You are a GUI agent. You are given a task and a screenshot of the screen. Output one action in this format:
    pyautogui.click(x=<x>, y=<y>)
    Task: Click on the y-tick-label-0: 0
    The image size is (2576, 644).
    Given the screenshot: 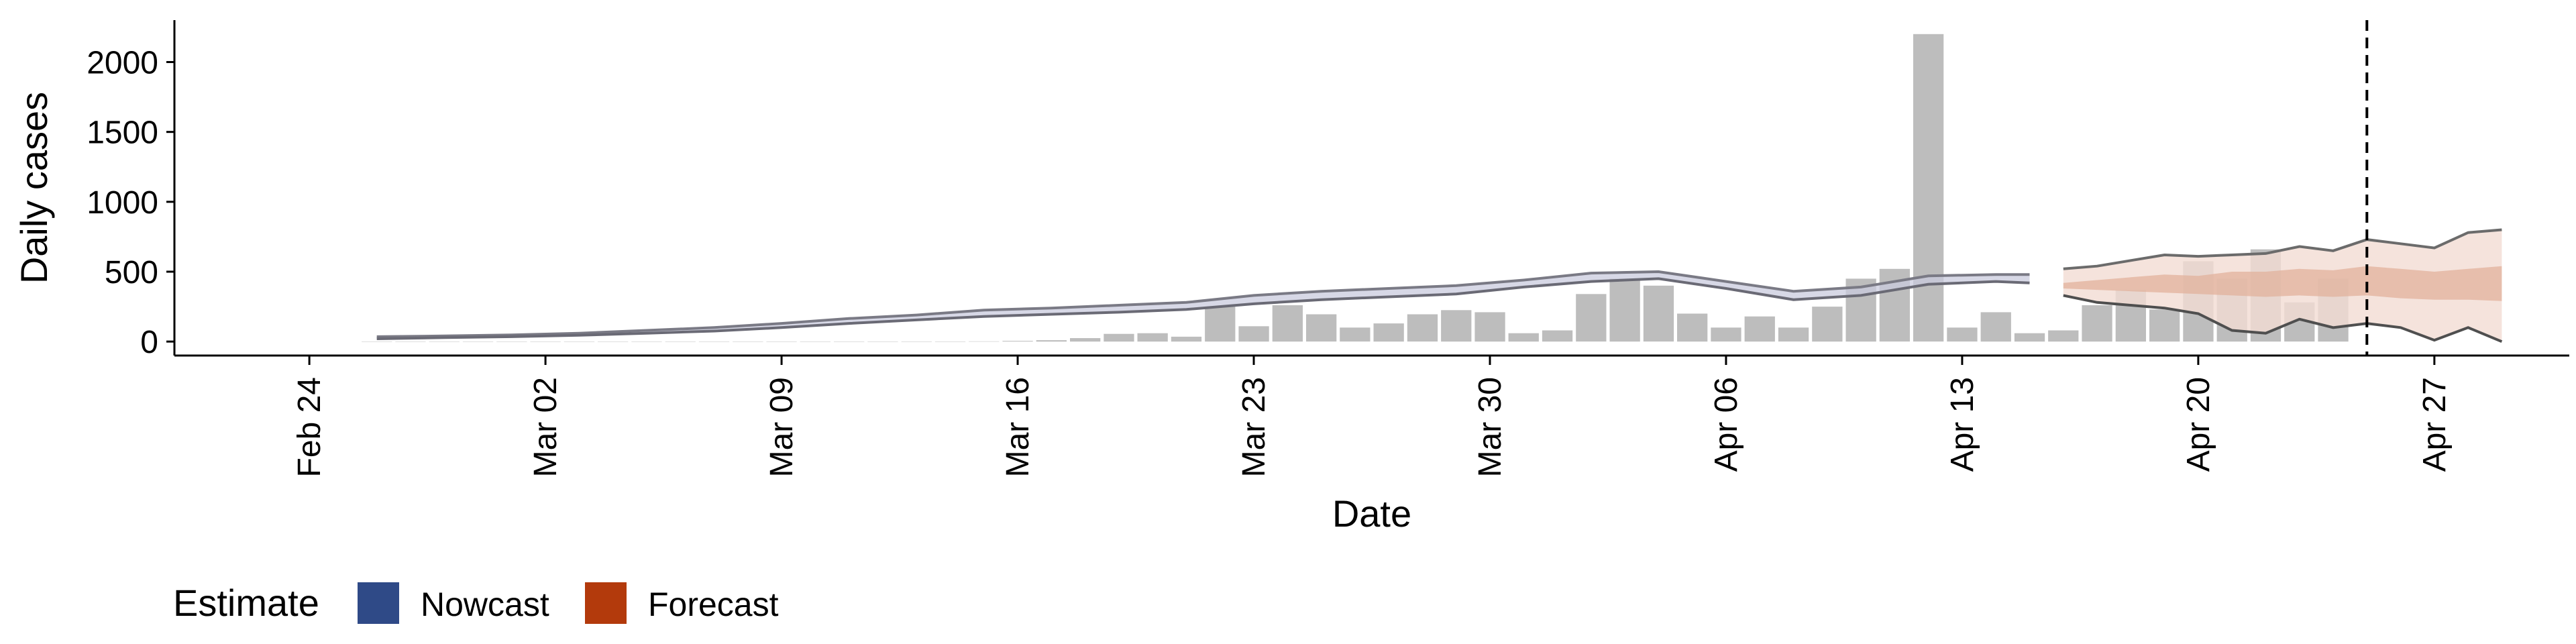 What is the action you would take?
    pyautogui.click(x=149, y=342)
    